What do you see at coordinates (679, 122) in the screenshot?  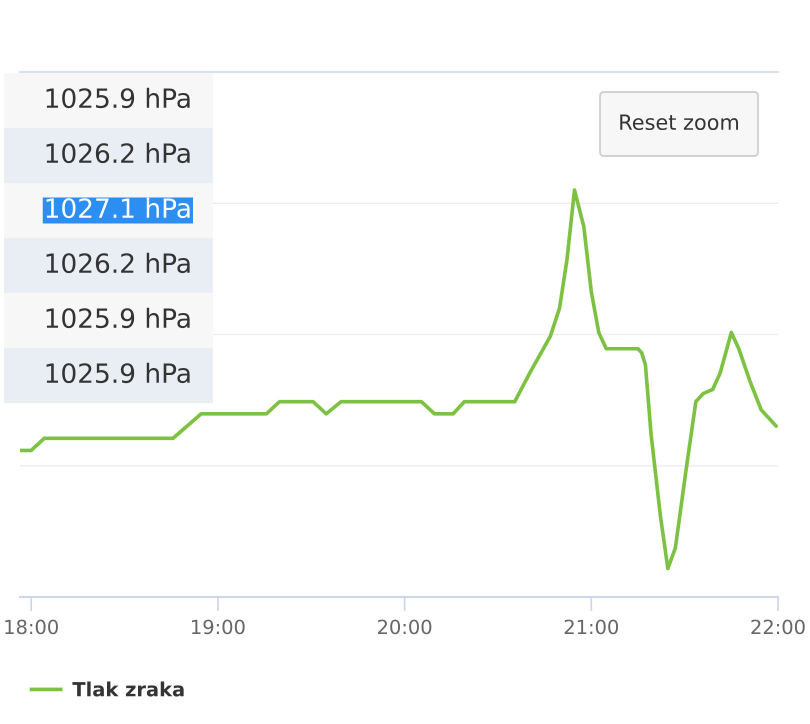 I see `text: Reset zoom` at bounding box center [679, 122].